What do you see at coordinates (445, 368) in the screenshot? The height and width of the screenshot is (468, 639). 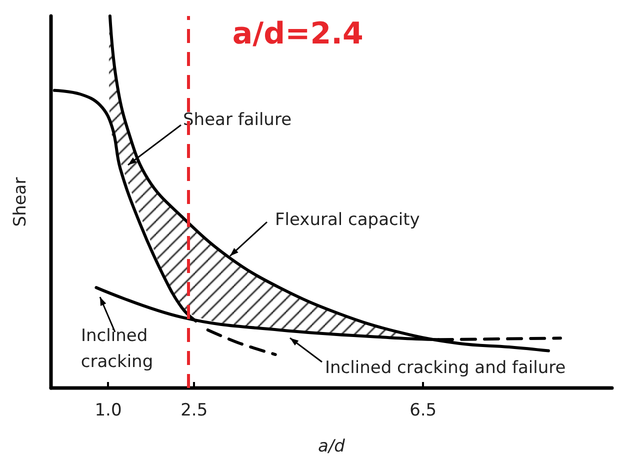 I see `annotation: Inclined cracking and failure` at bounding box center [445, 368].